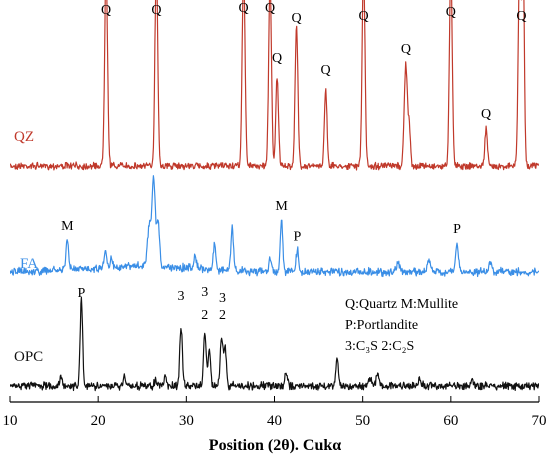 The height and width of the screenshot is (459, 550). Describe the element at coordinates (362, 421) in the screenshot. I see `x-tick-label: 50` at that location.